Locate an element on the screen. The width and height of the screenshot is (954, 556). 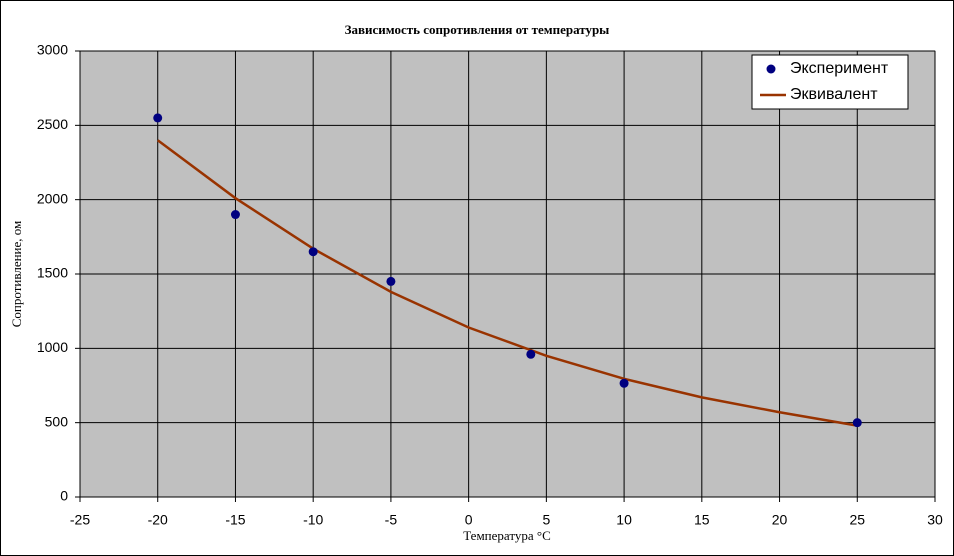
y-tick-label: 2000 is located at coordinates (52, 198).